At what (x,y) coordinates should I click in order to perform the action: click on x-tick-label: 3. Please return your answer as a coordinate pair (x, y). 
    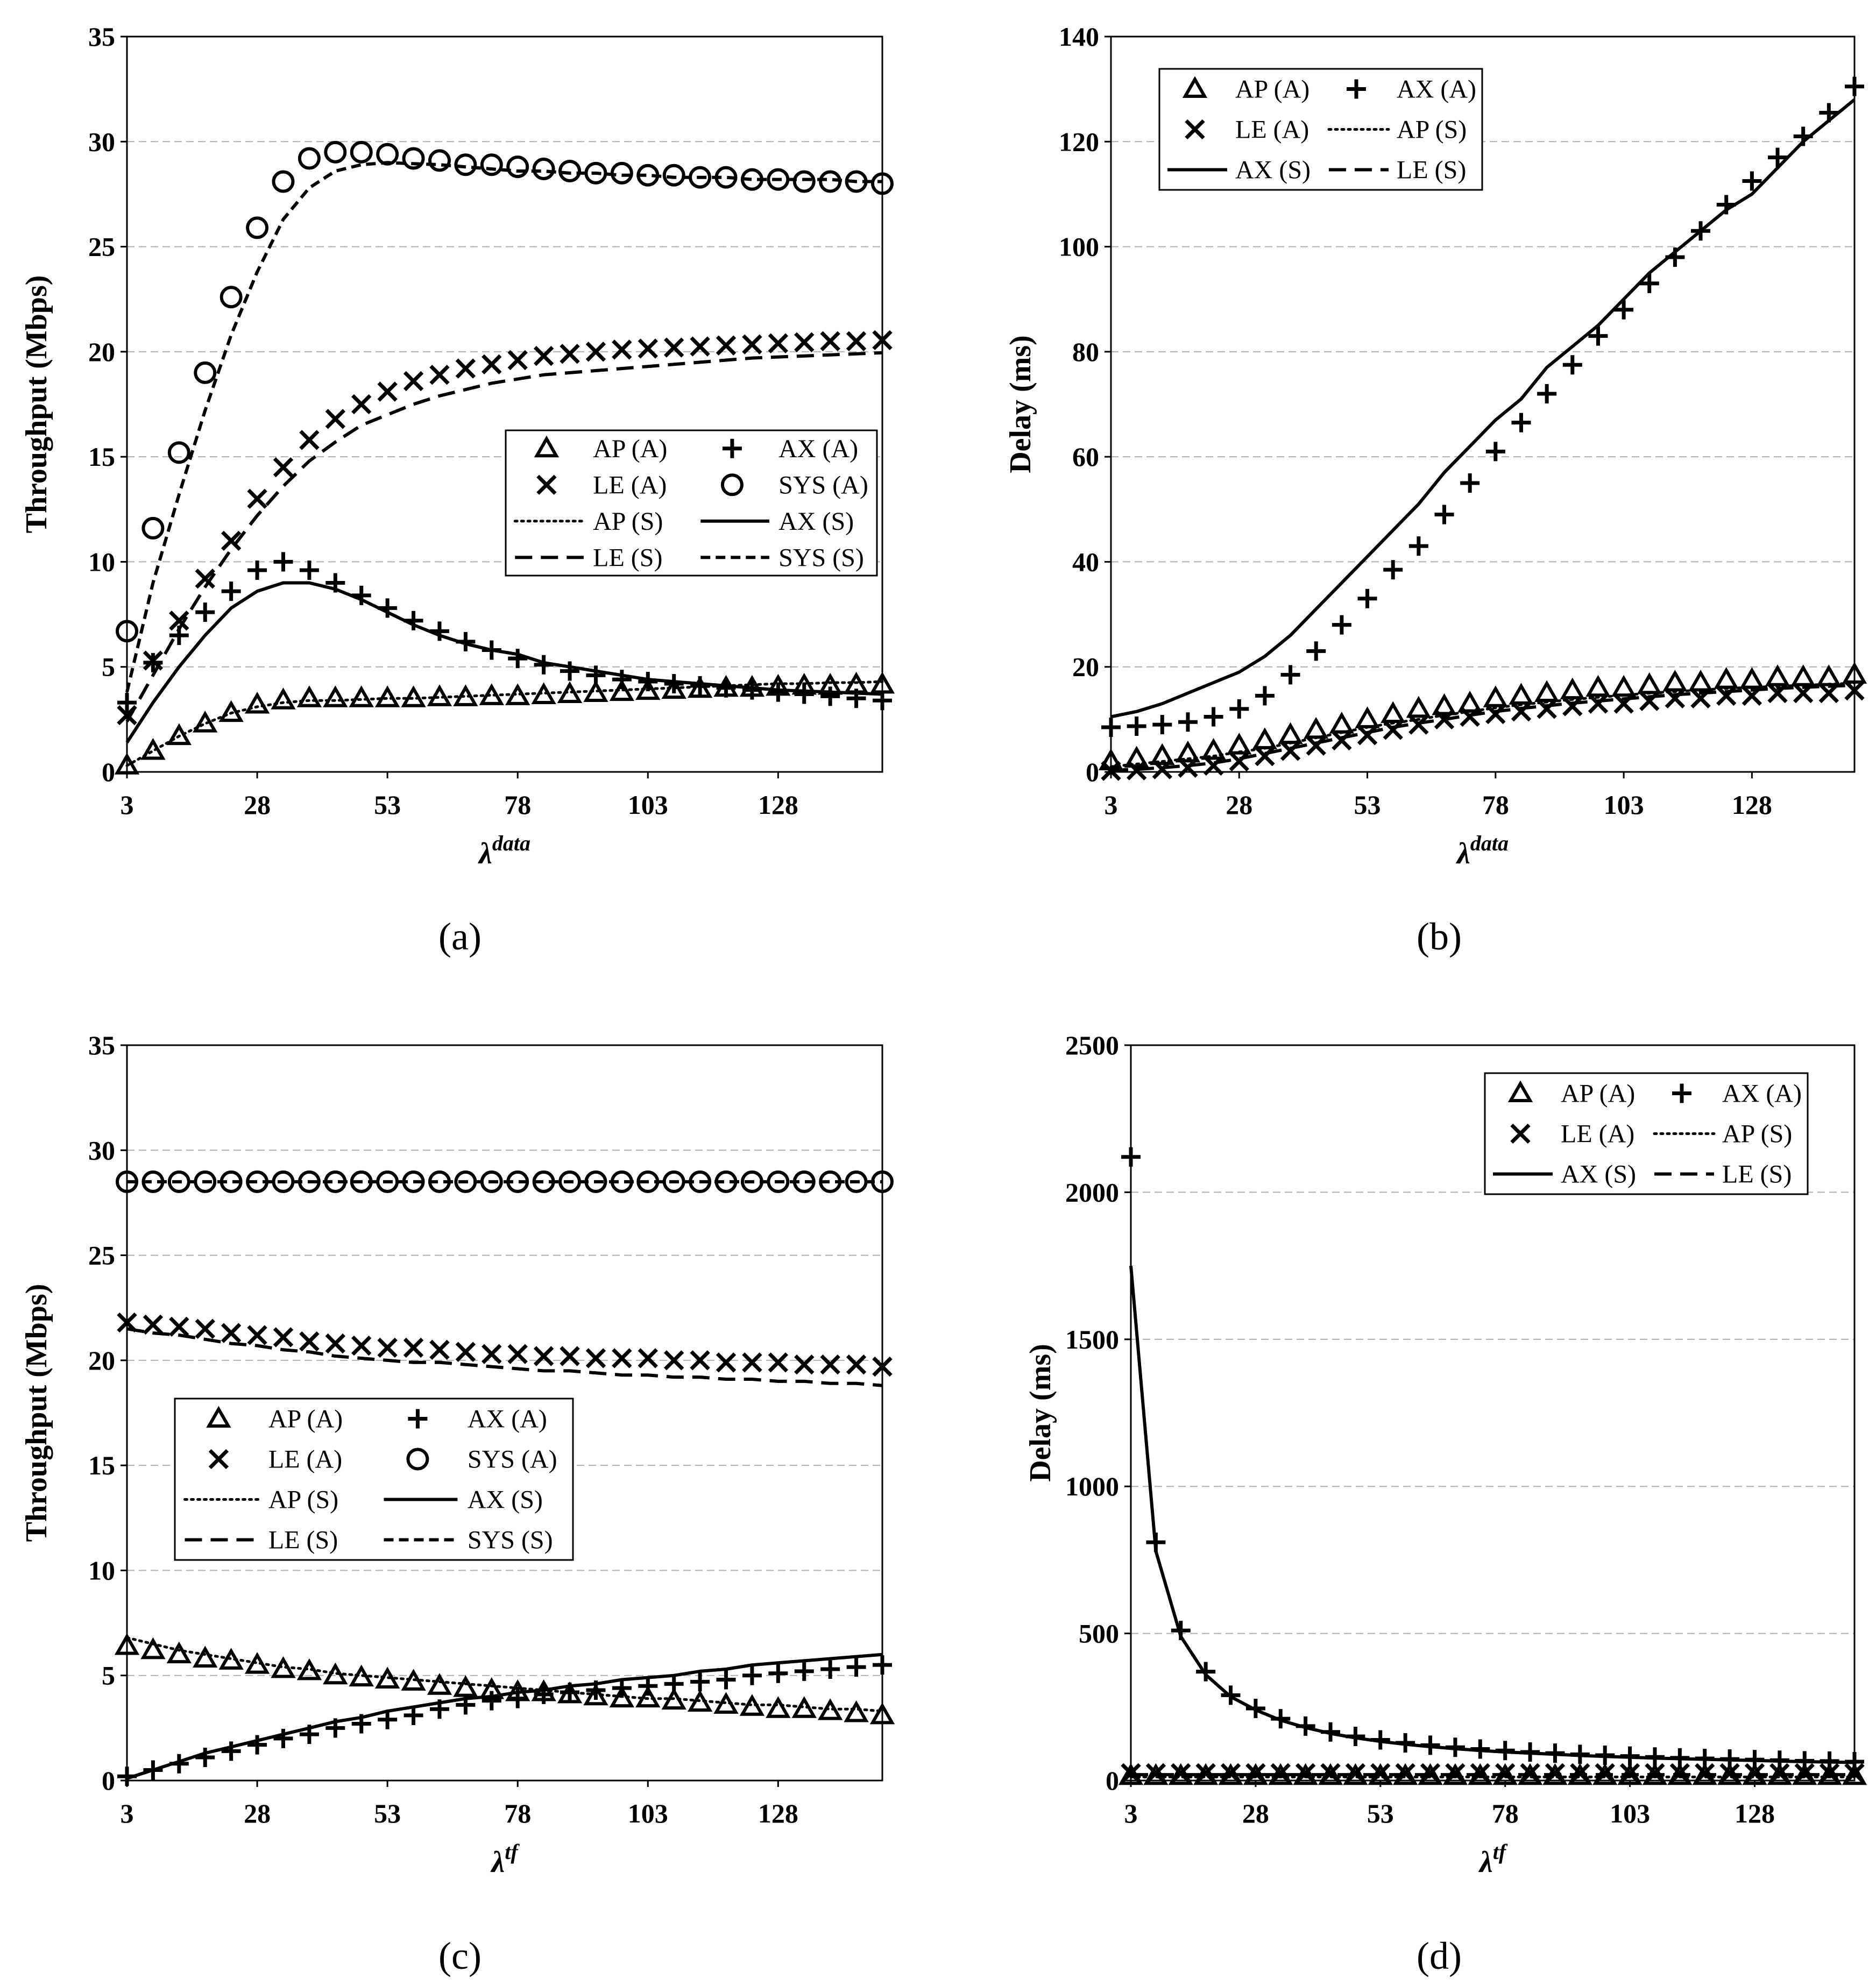
    Looking at the image, I should click on (127, 805).